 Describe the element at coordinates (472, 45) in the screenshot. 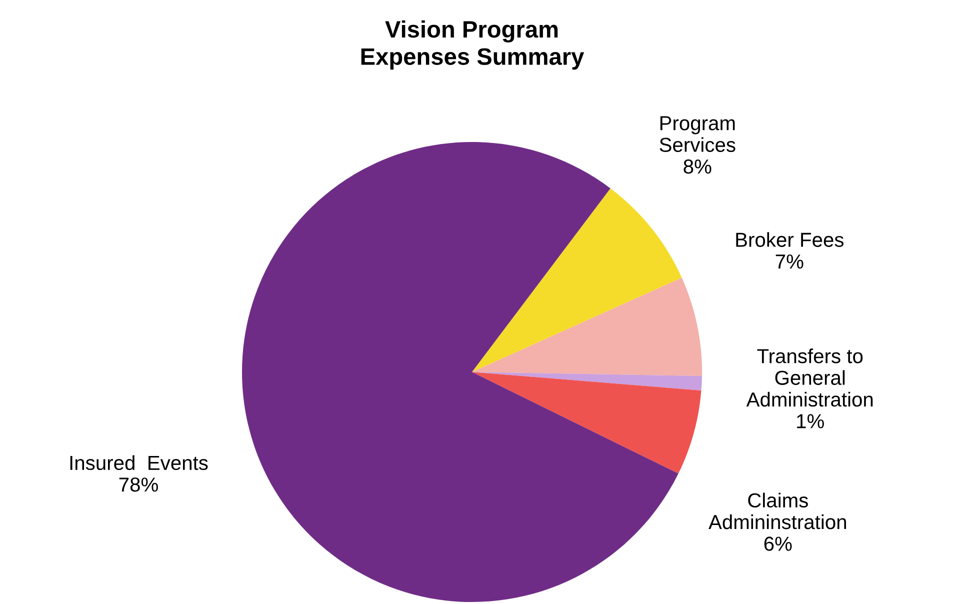

I see `chart-title: Vision Program Expenses Summary` at that location.